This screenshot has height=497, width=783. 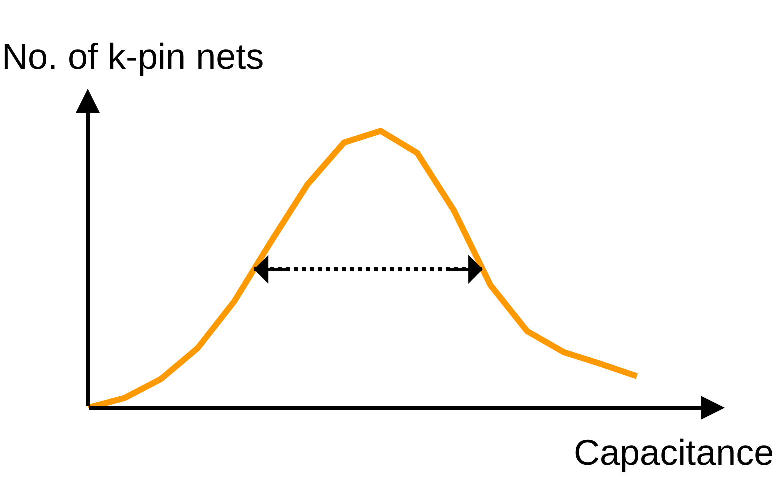 I want to click on y-axis-title: No. of k-pin nets, so click(x=133, y=56).